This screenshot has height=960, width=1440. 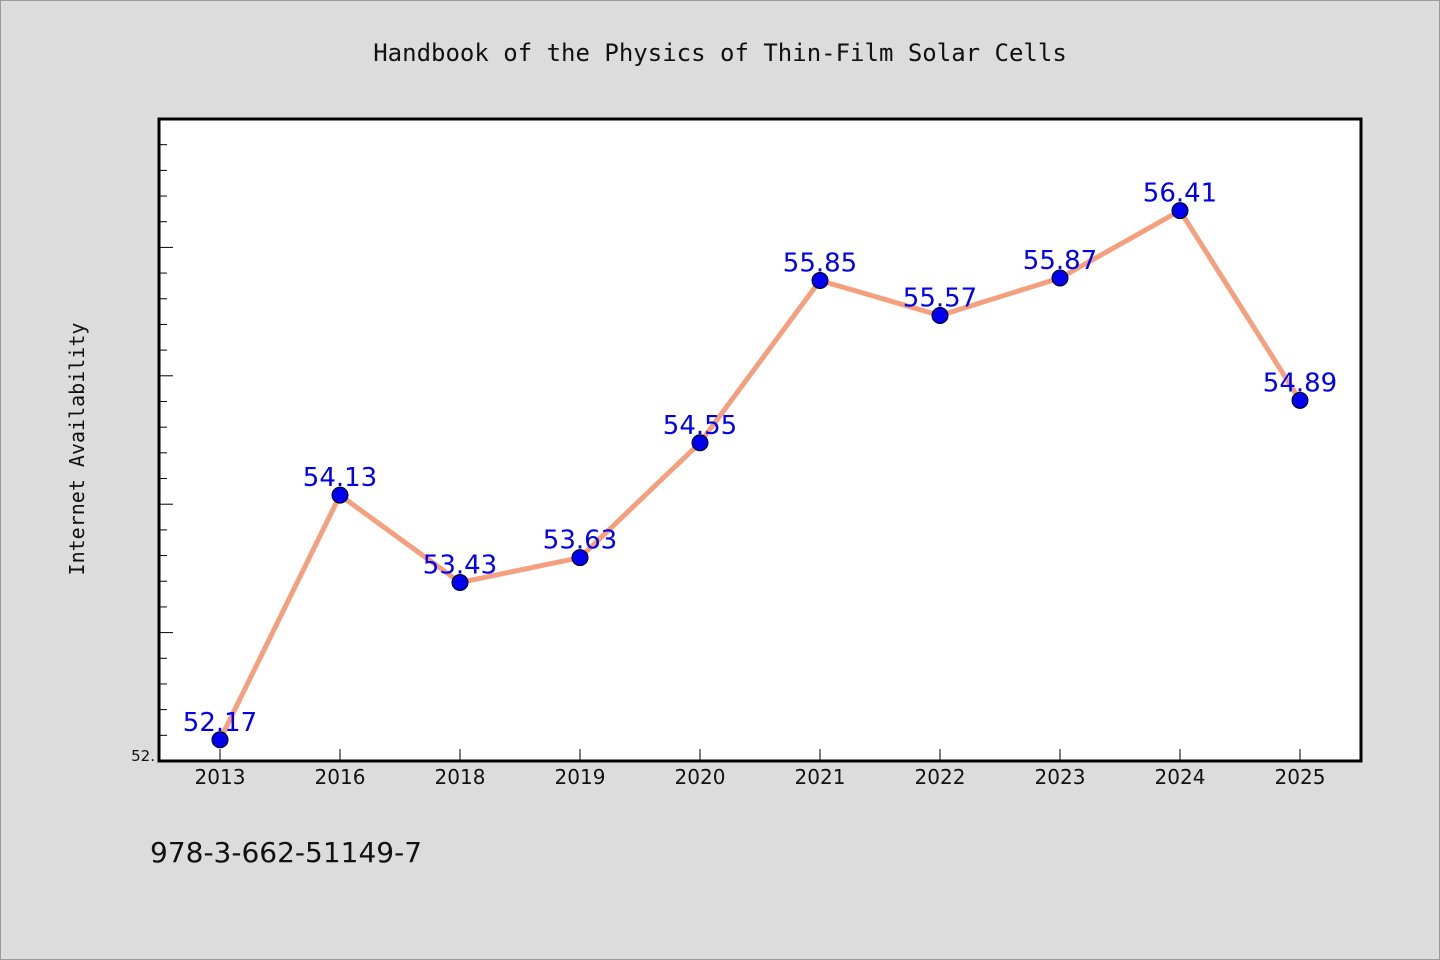 What do you see at coordinates (1180, 777) in the screenshot?
I see `x-tick-label: 2024` at bounding box center [1180, 777].